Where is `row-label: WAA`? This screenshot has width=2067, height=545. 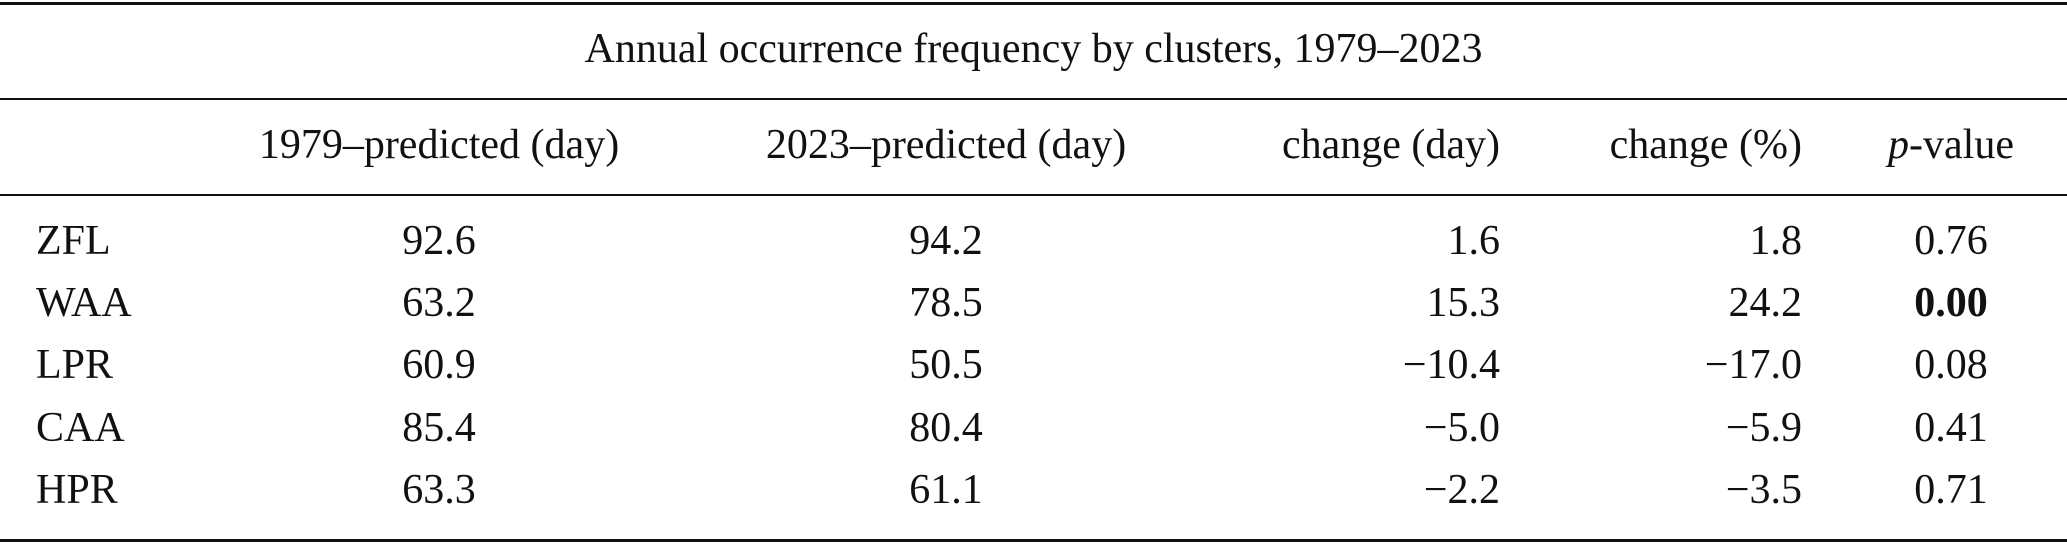
row-label: WAA is located at coordinates (84, 303).